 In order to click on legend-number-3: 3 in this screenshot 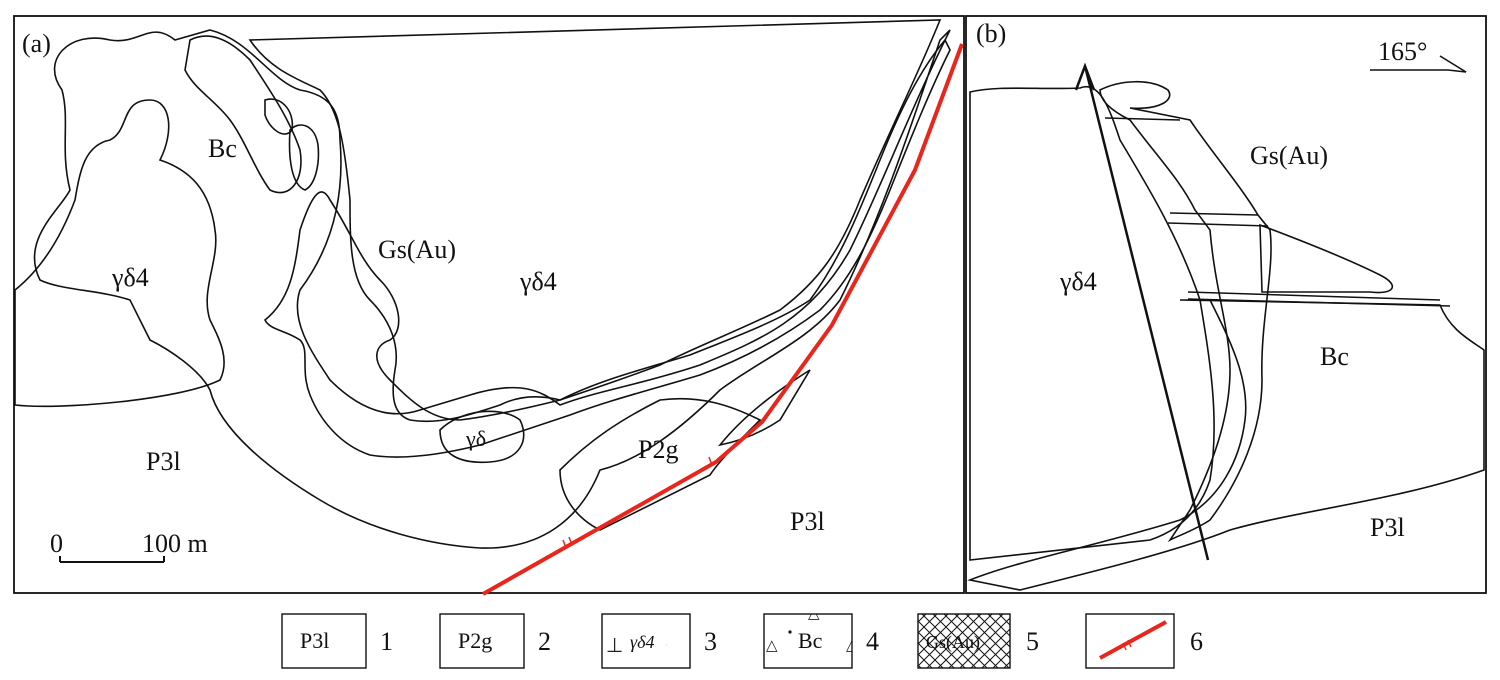, I will do `click(710, 641)`.